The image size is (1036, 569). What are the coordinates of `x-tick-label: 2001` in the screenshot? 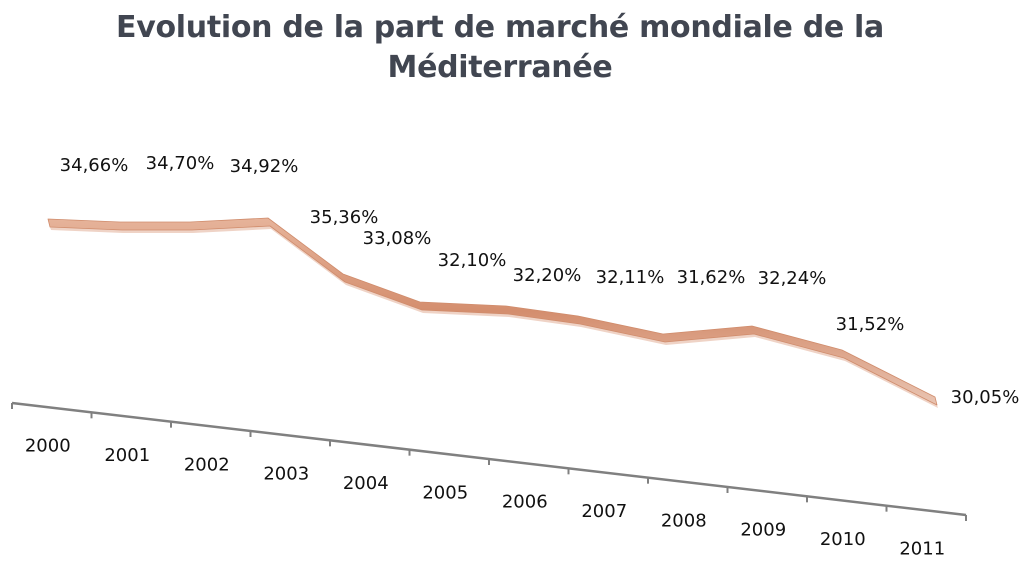 It's located at (127, 455).